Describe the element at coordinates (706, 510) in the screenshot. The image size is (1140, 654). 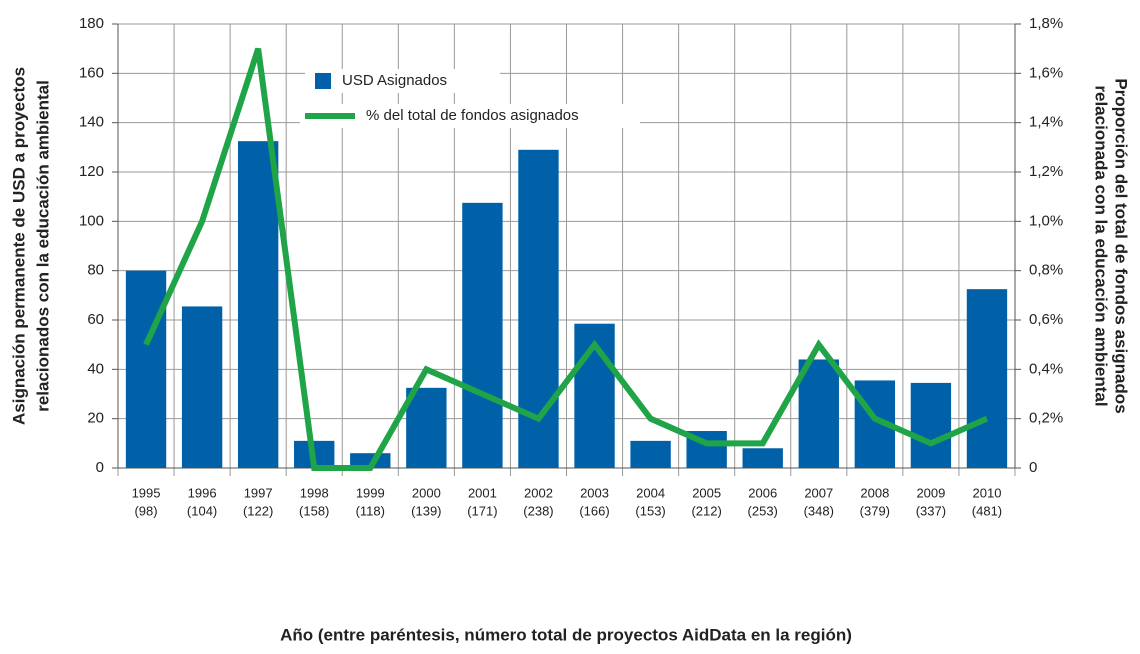
I see `x-tick-sublabel: (212)` at that location.